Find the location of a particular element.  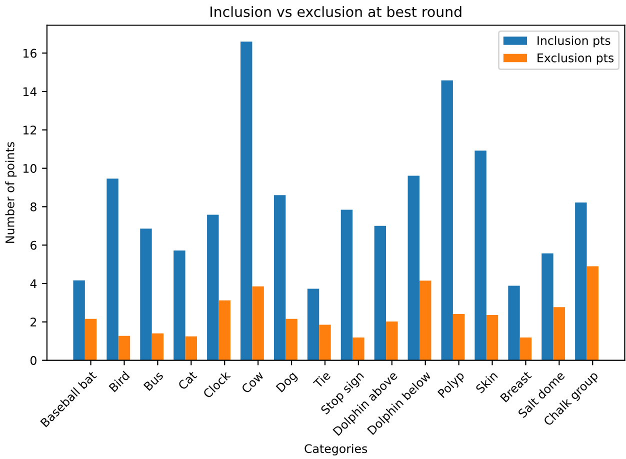

y-tick-label: 14 is located at coordinates (30, 91).